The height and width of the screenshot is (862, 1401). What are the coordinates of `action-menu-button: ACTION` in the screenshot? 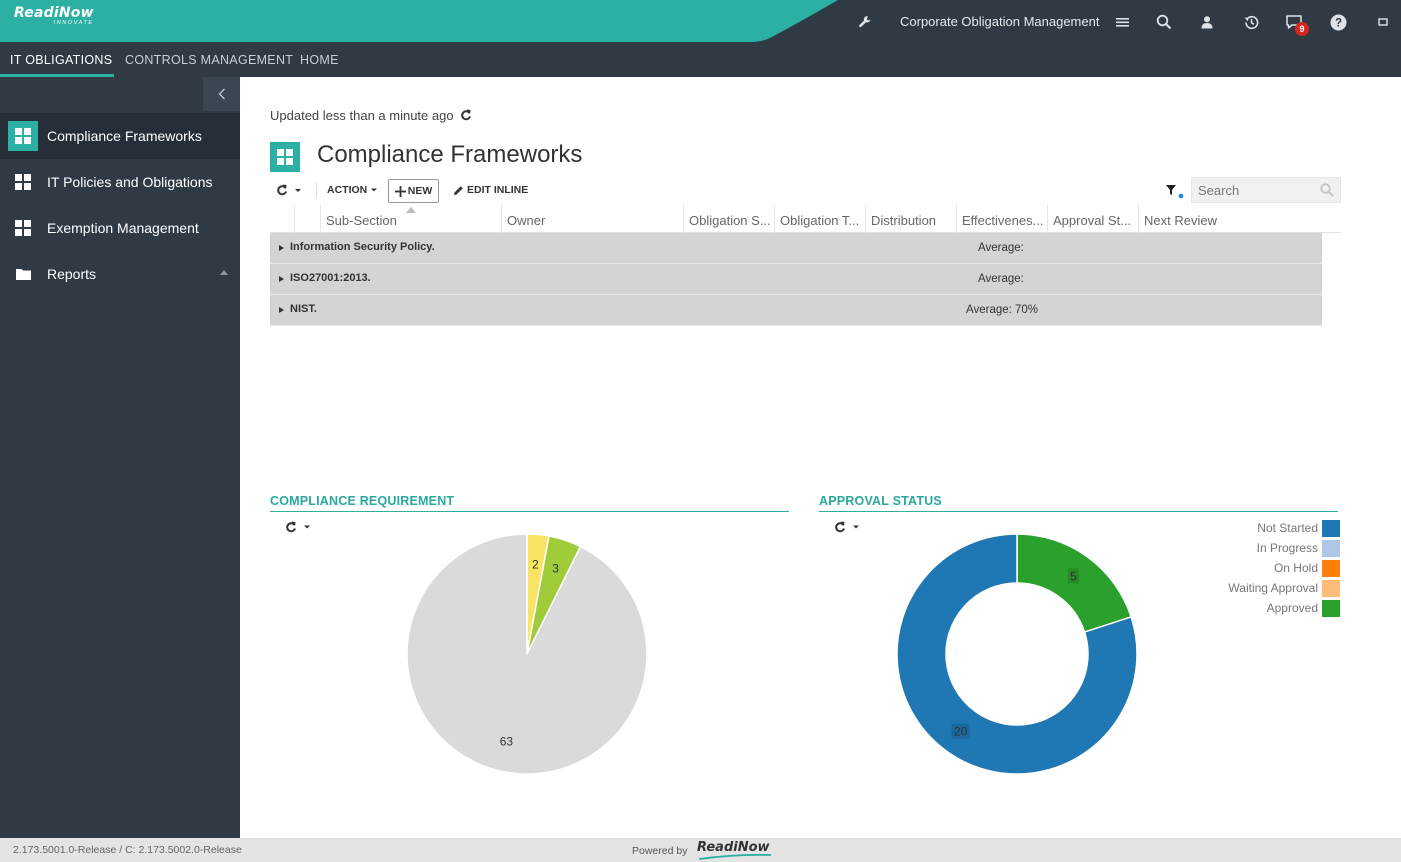 It's located at (352, 190).